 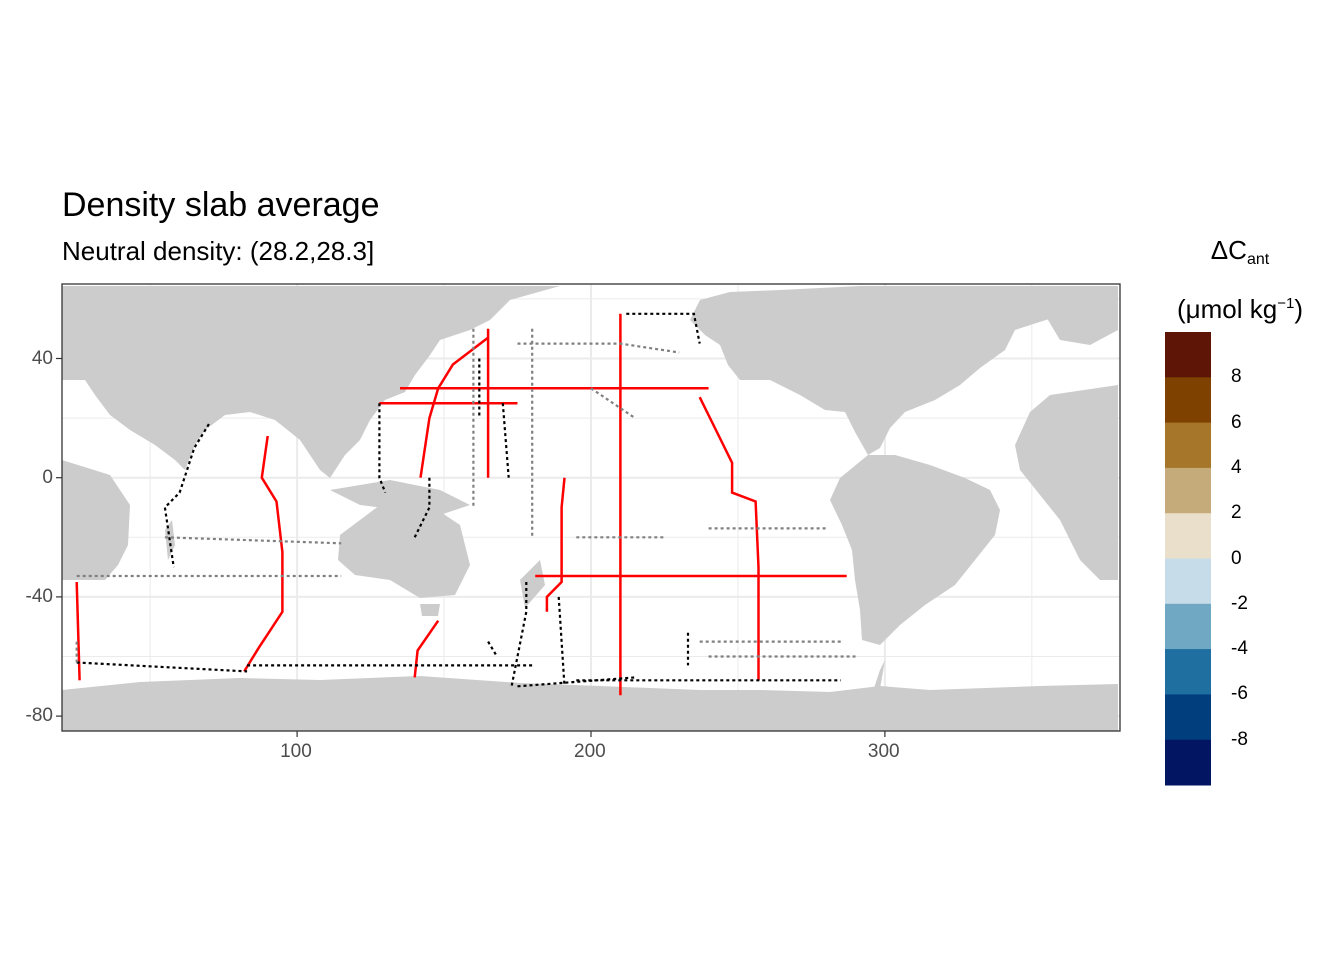 What do you see at coordinates (39, 596) in the screenshot?
I see `y-tick-label-2: -40` at bounding box center [39, 596].